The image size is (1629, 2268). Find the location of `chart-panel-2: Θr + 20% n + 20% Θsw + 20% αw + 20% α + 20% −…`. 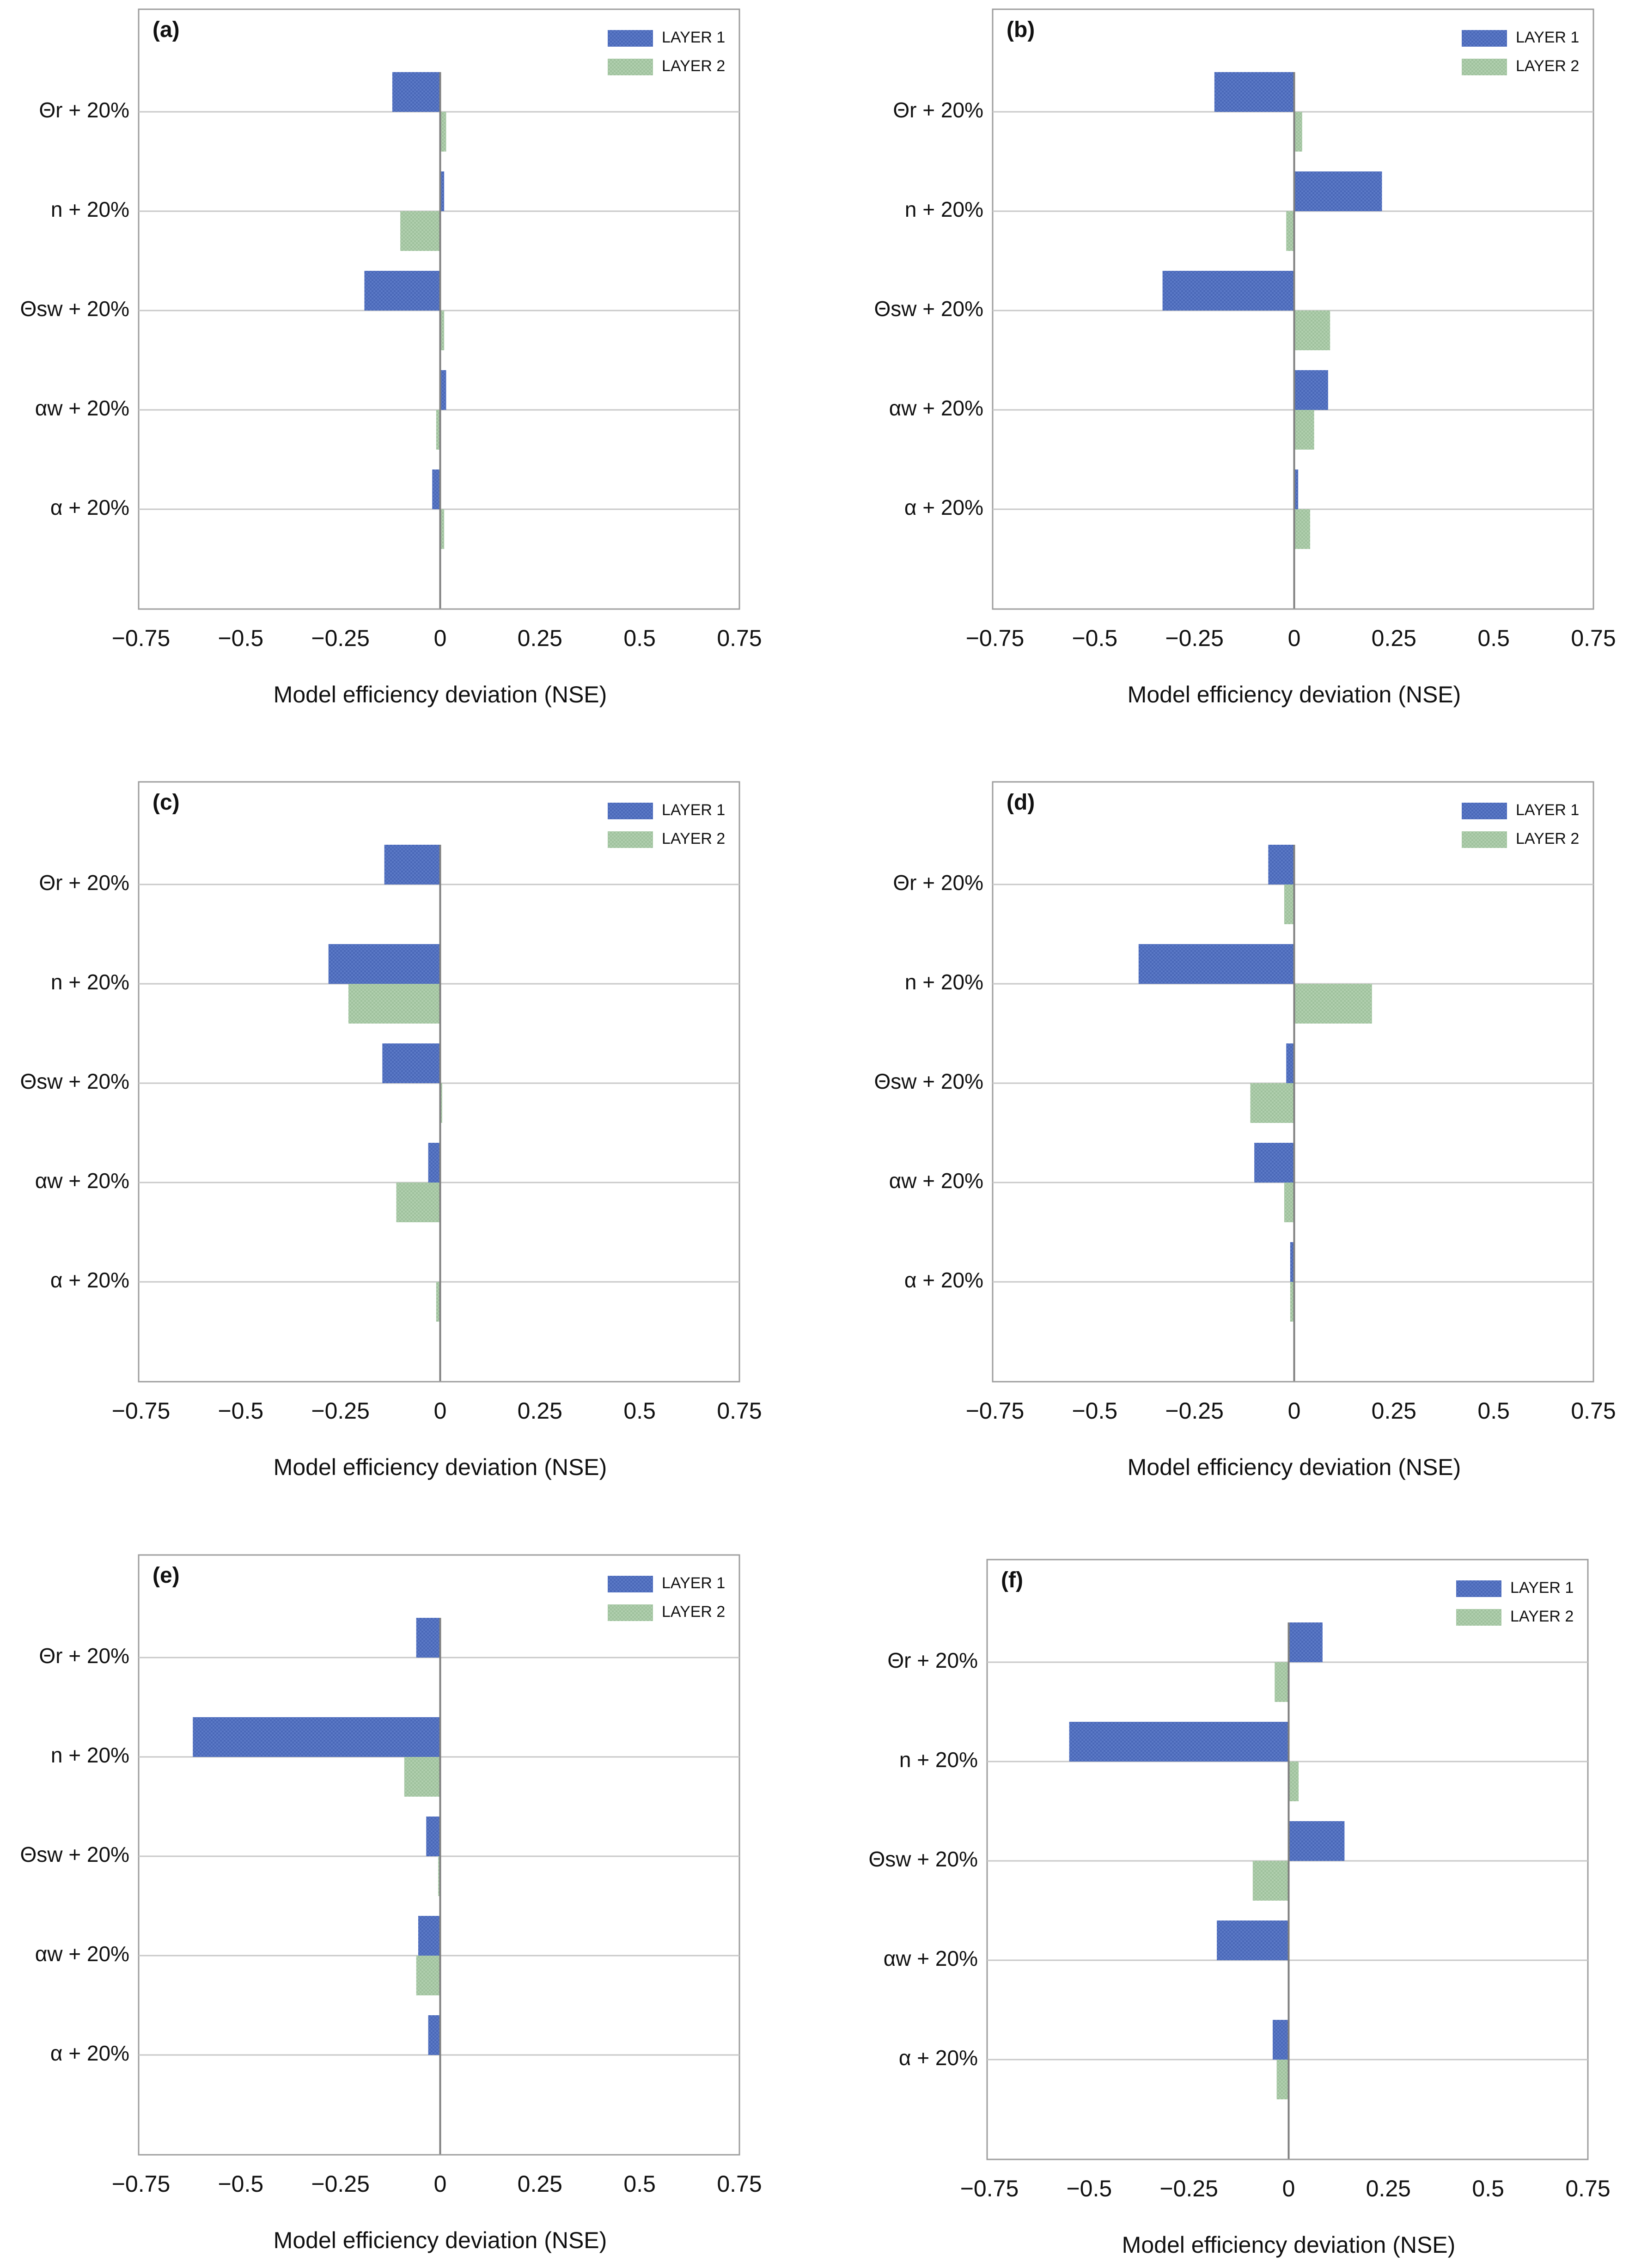

chart-panel-2: Θr + 20% n + 20% Θsw + 20% αw + 20% α + 20% −… is located at coordinates (391, 1131).